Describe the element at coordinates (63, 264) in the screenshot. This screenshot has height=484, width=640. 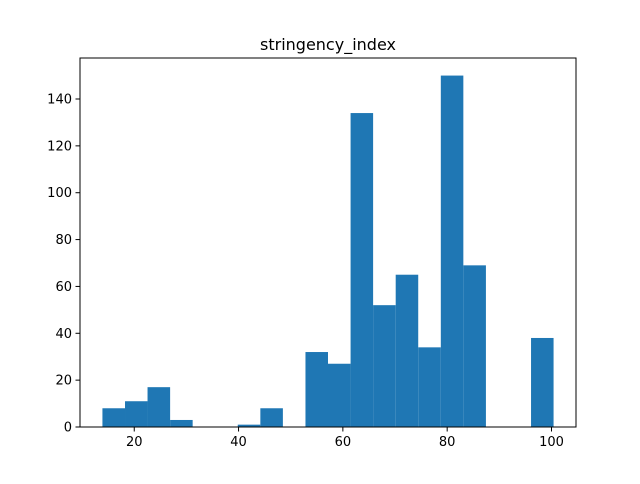
I see `y-axis: 0 20 40 60 80 100 120 140` at that location.